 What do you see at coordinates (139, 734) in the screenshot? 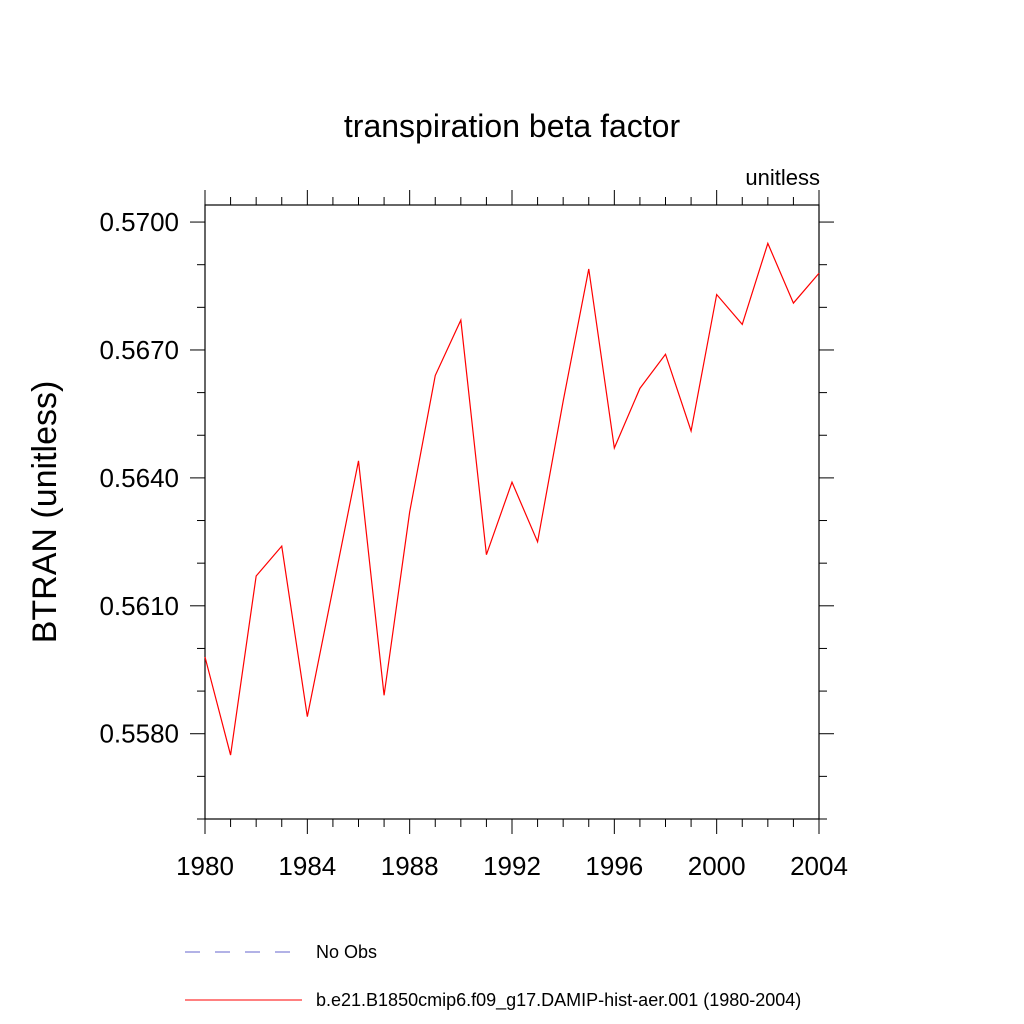
I see `y-tick-label: 0.5580` at bounding box center [139, 734].